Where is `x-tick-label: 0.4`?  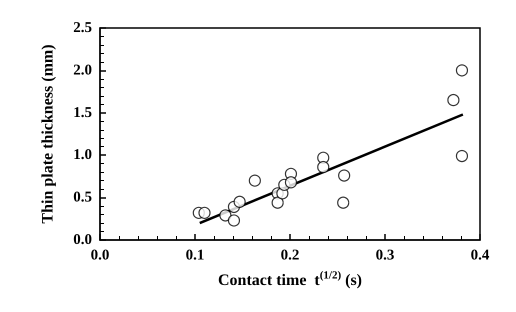 x-tick-label: 0.4 is located at coordinates (480, 256).